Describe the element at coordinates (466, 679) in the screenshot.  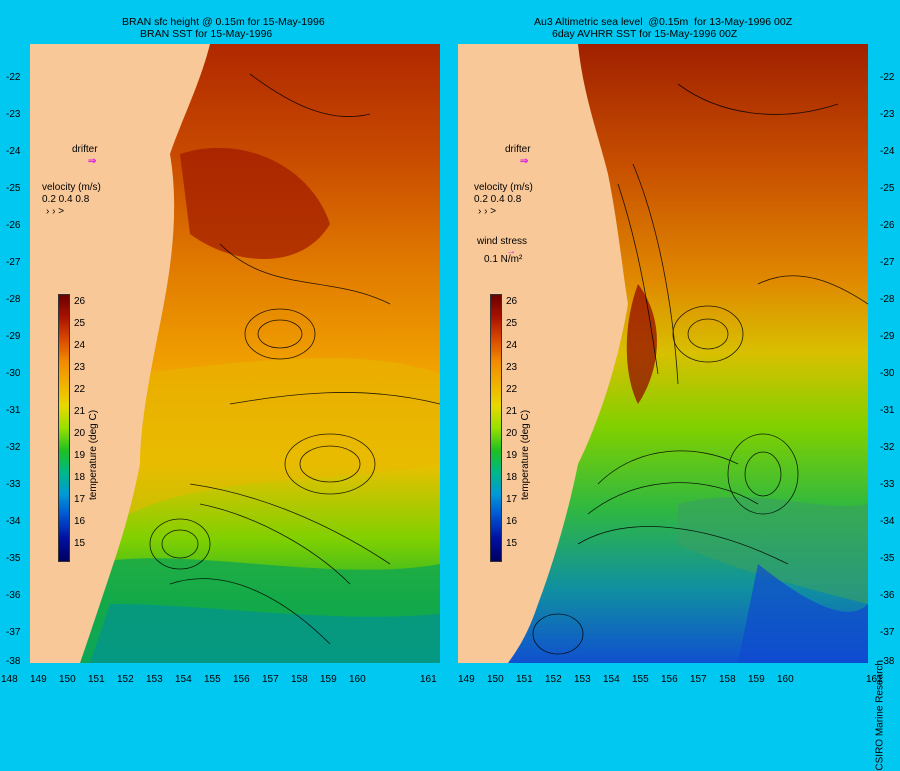
I see `right-lon-tick: 149` at that location.